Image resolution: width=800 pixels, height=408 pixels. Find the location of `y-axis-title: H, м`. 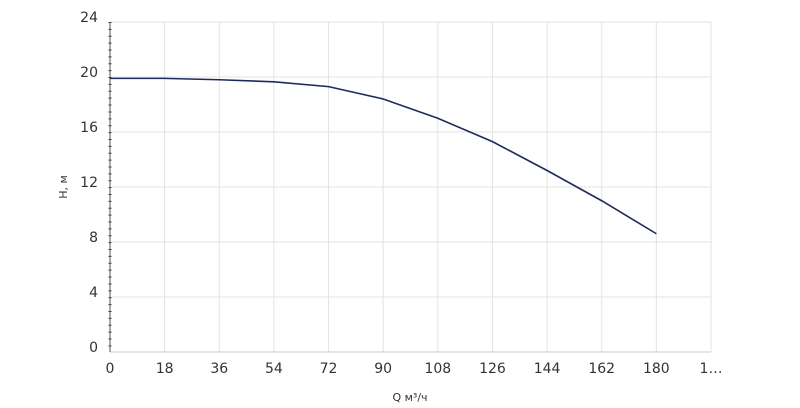

y-axis-title: H, м is located at coordinates (63, 187).